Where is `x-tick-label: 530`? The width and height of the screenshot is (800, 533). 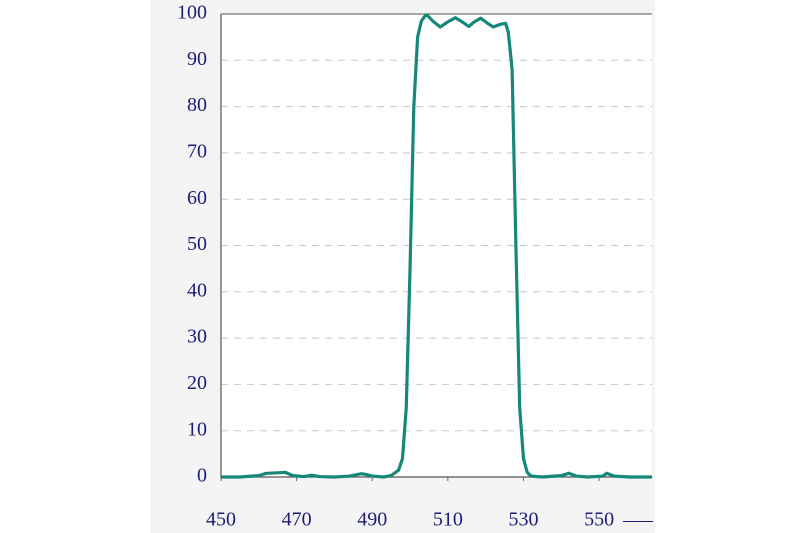 x-tick-label: 530 is located at coordinates (523, 520).